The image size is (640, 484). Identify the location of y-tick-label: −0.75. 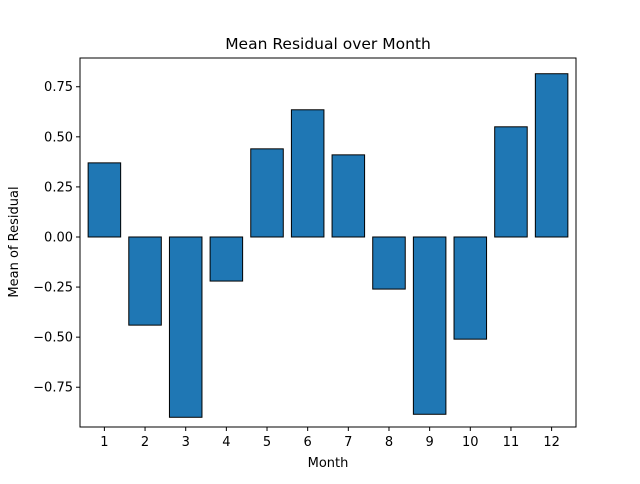
(53, 388).